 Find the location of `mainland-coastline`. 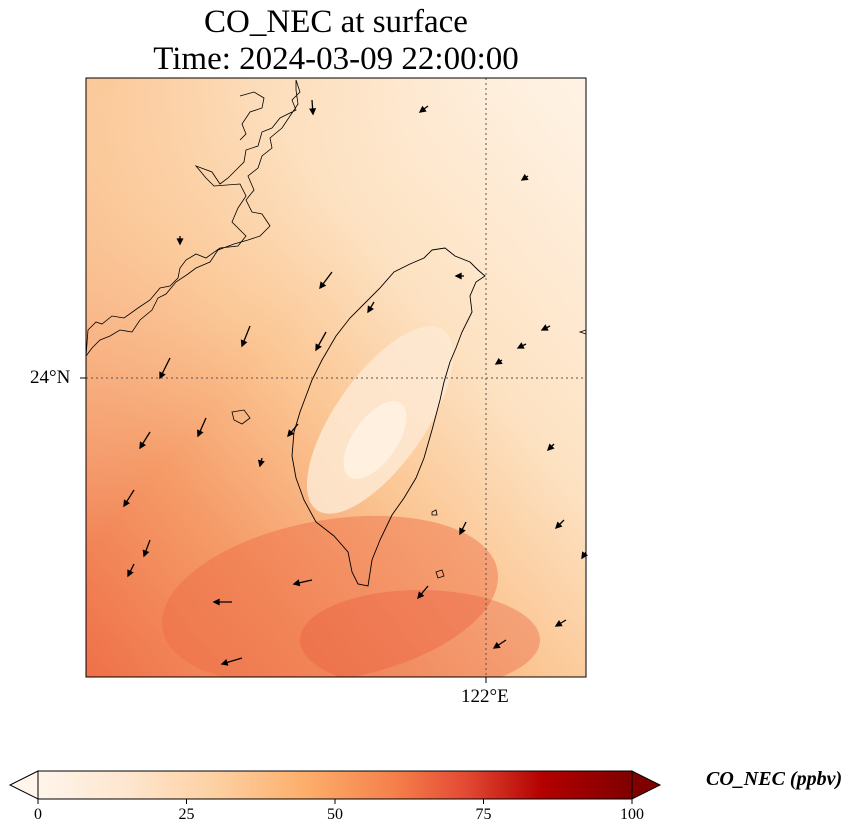

mainland-coastline is located at coordinates (193, 218).